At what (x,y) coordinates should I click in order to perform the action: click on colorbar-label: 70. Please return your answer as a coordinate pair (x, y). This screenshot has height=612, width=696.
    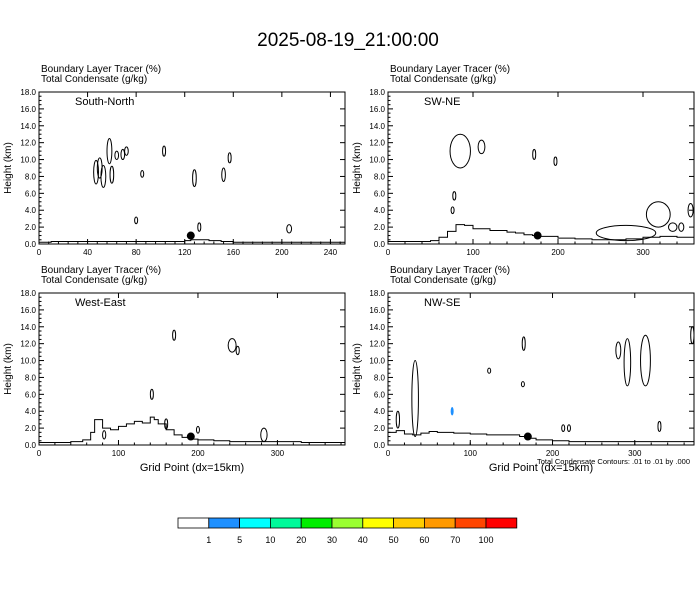
    Looking at the image, I should click on (455, 540).